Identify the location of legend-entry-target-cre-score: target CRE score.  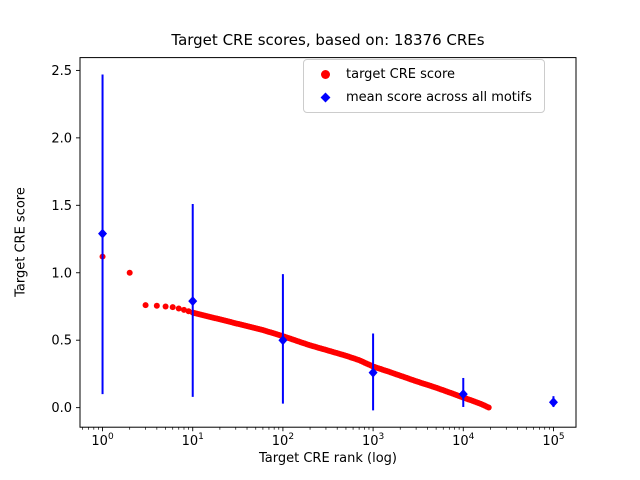
(421, 74).